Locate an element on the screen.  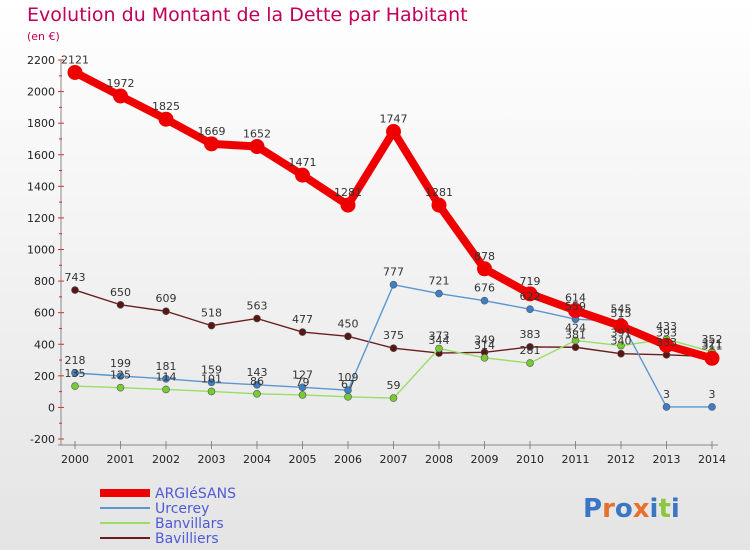
data-label: 101 is located at coordinates (211, 378).